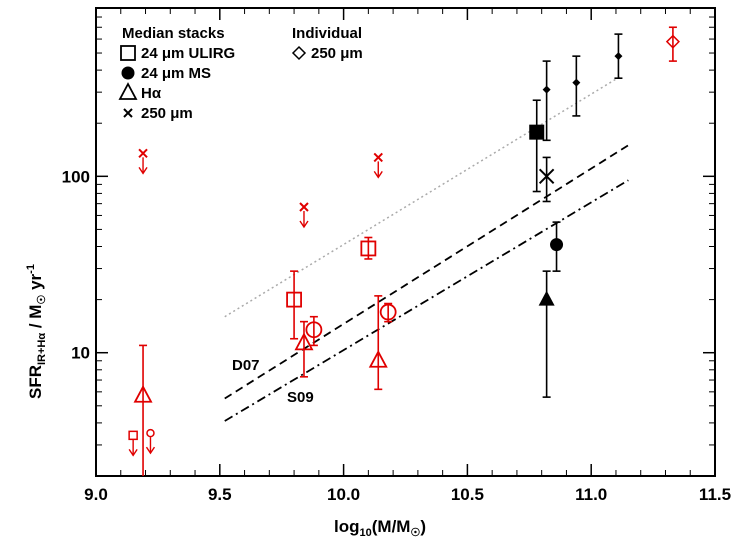 The height and width of the screenshot is (541, 732). I want to click on legend-left-label: Hα, so click(151, 93).